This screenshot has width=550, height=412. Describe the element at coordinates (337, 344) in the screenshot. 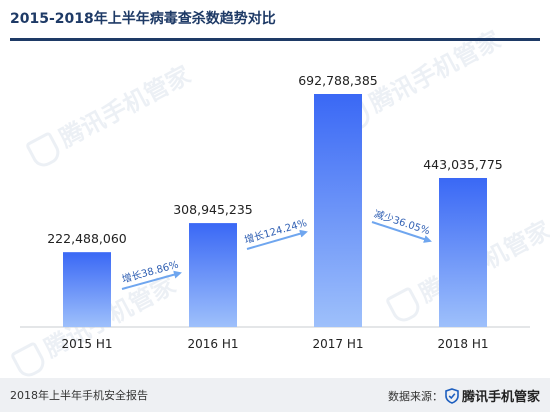

I see `category-label-3: 2017 H1` at that location.